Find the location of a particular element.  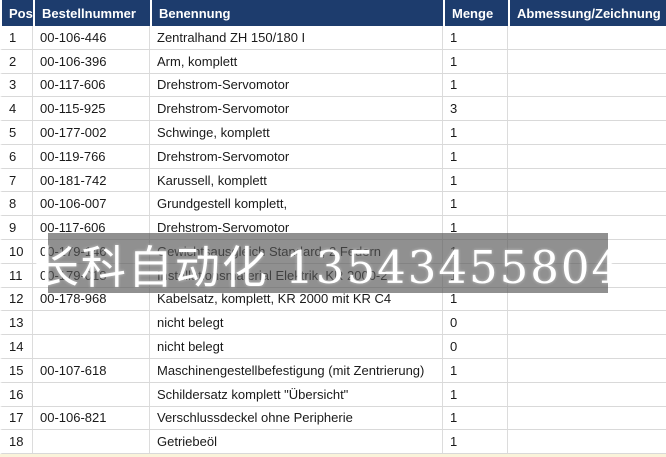

cell-benennung: Zentralhand ZH 150/180 I is located at coordinates (296, 37).